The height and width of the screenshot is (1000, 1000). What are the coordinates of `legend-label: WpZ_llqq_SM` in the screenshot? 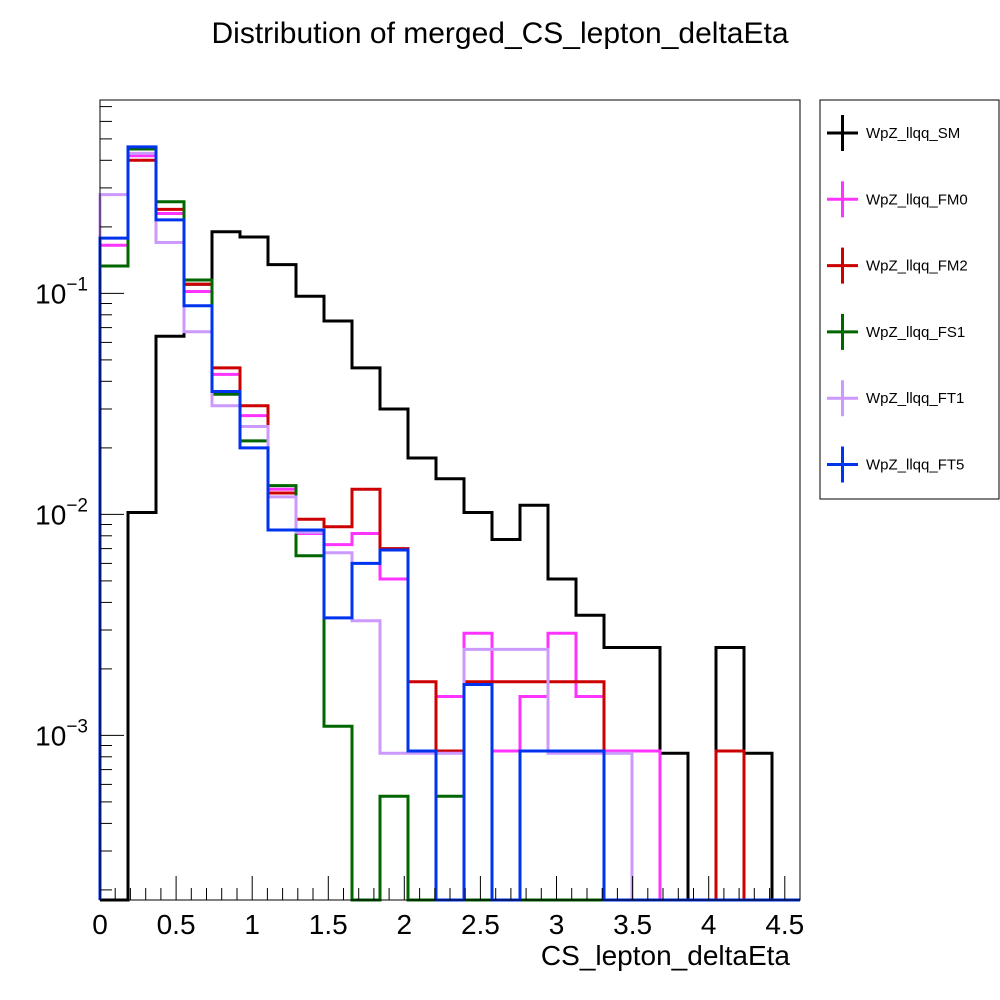 It's located at (913, 133).